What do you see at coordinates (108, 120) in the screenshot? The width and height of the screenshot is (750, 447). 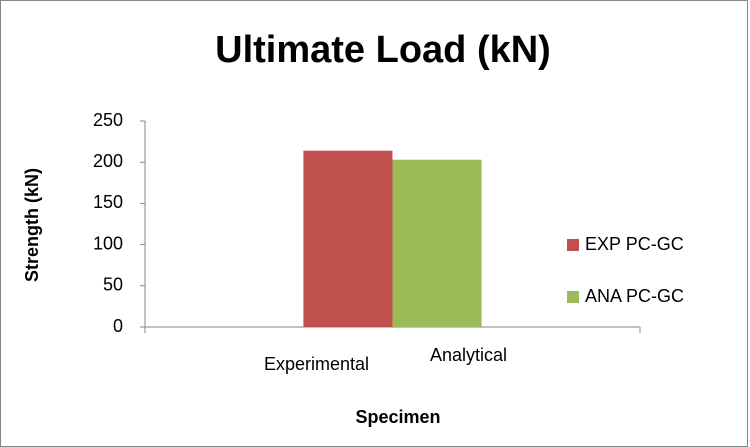 I see `y-tick-label: 250` at bounding box center [108, 120].